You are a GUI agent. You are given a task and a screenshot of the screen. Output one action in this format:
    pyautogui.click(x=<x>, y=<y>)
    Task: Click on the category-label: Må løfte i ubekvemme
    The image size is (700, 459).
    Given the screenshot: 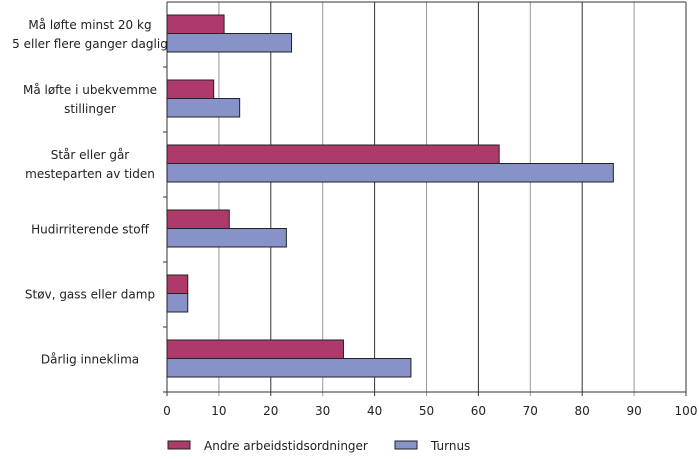 What is the action you would take?
    pyautogui.click(x=90, y=90)
    